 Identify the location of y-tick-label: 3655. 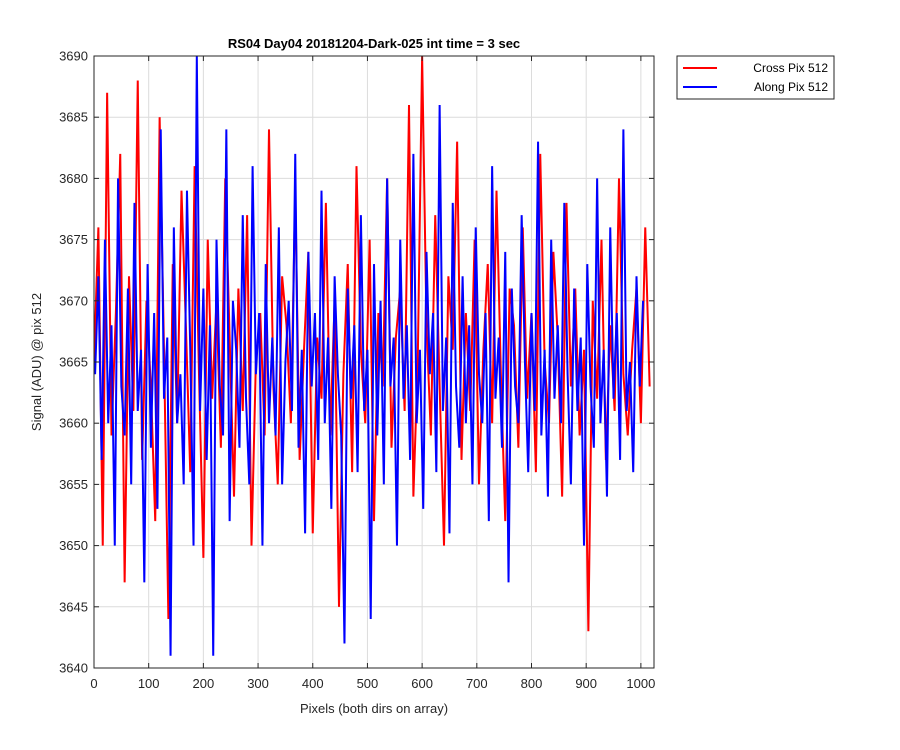
(73, 484).